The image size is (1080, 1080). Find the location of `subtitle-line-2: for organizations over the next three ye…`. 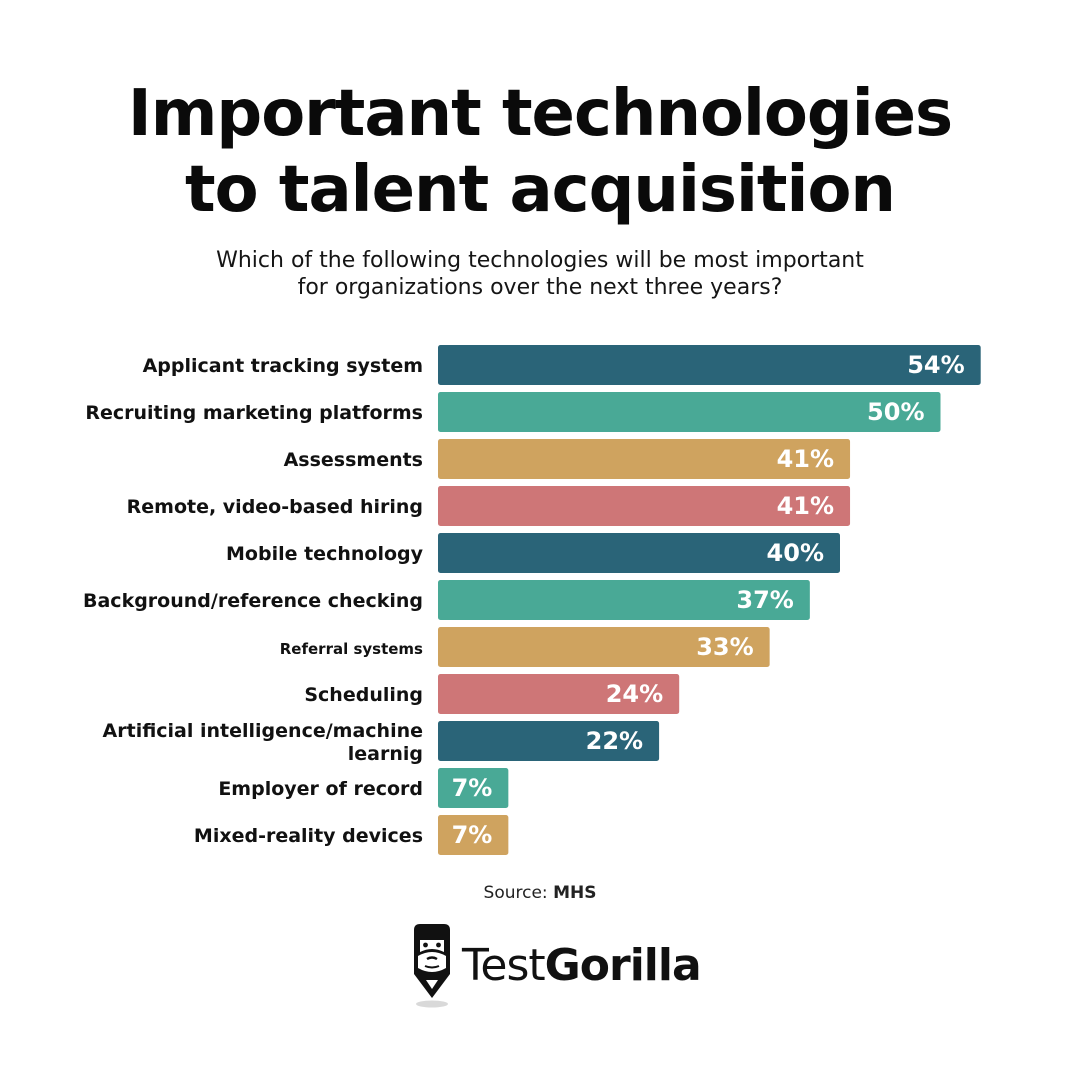

subtitle-line-2: for organizations over the next three ye… is located at coordinates (540, 287).